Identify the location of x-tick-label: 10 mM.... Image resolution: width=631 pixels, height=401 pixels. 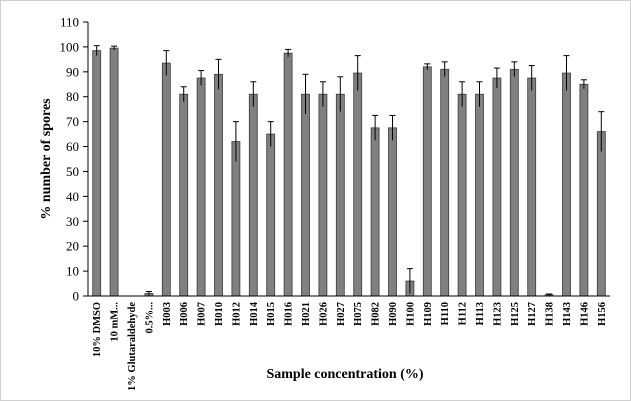
(115, 322).